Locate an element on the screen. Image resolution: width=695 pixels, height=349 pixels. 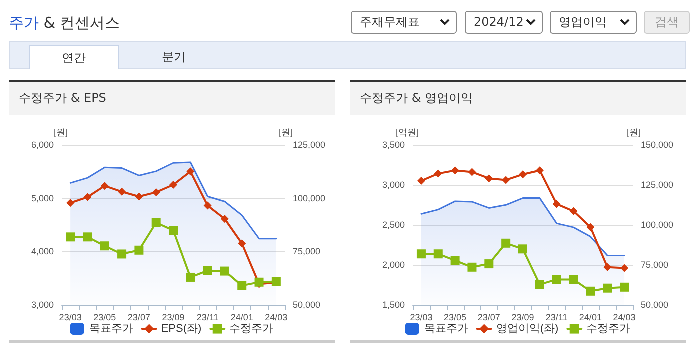
y2-tick-label: 150,000 is located at coordinates (657, 145).